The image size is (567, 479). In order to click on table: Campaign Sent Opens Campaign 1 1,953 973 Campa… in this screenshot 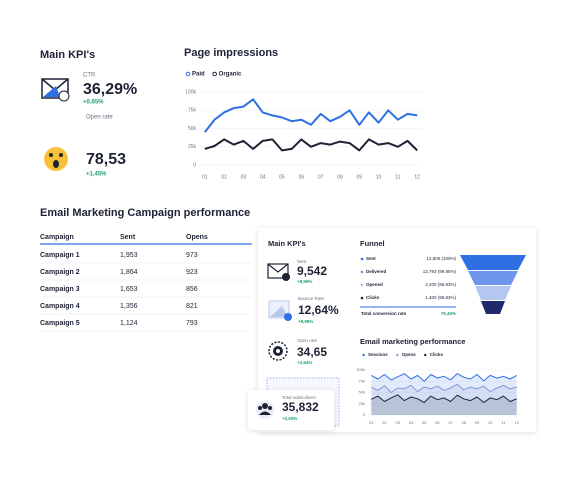, I will do `click(146, 283)`.